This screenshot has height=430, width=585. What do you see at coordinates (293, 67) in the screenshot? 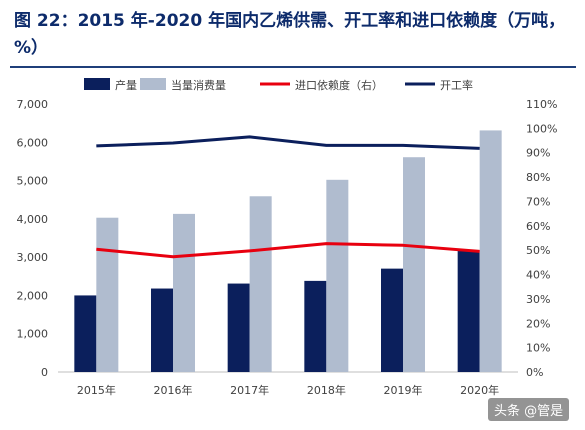
I see `title-divider` at bounding box center [293, 67].